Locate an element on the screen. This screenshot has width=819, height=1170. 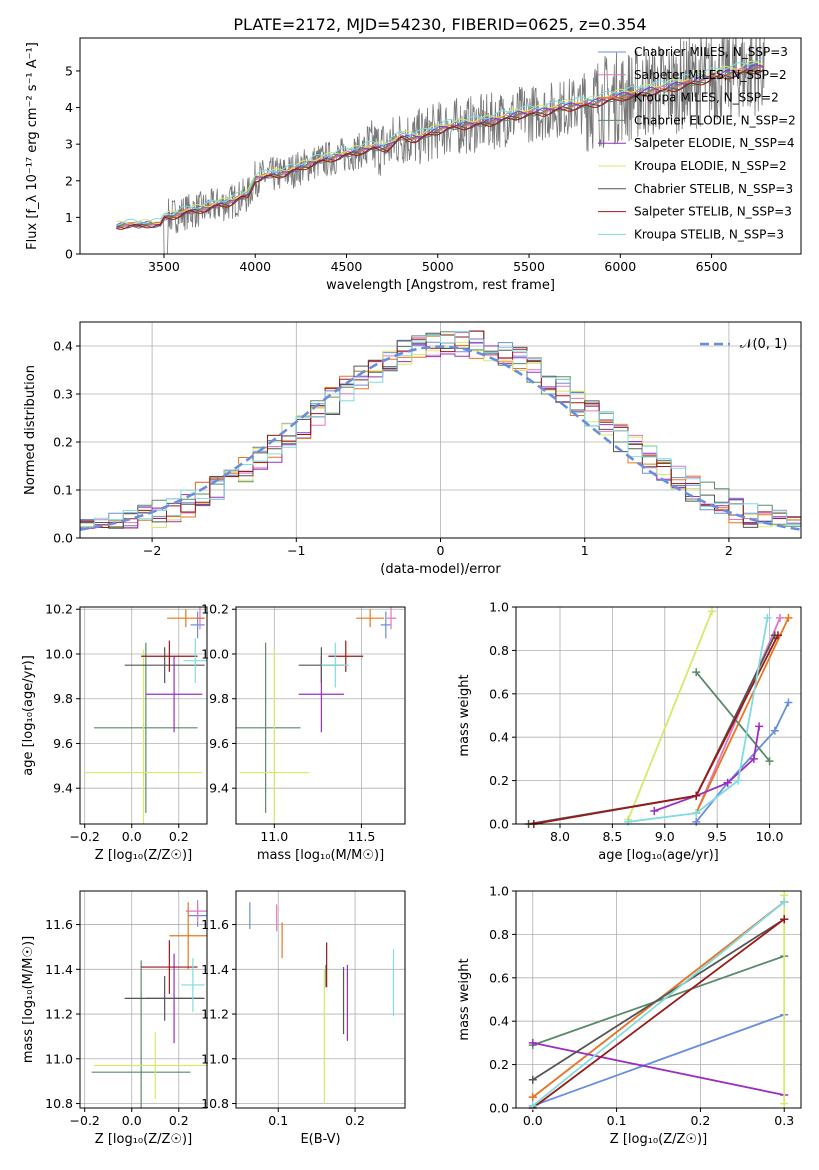
x-axis-label: age [log₁₀(age/yr)] is located at coordinates (658, 855).